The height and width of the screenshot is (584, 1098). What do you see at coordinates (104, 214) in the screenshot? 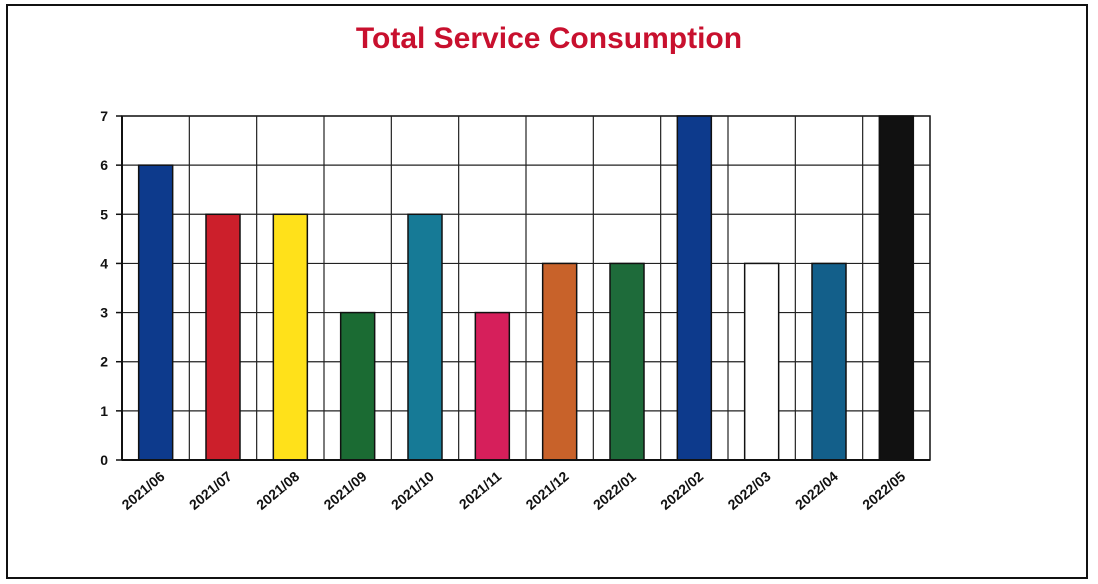
I see `y-tick-label: 5` at bounding box center [104, 214].